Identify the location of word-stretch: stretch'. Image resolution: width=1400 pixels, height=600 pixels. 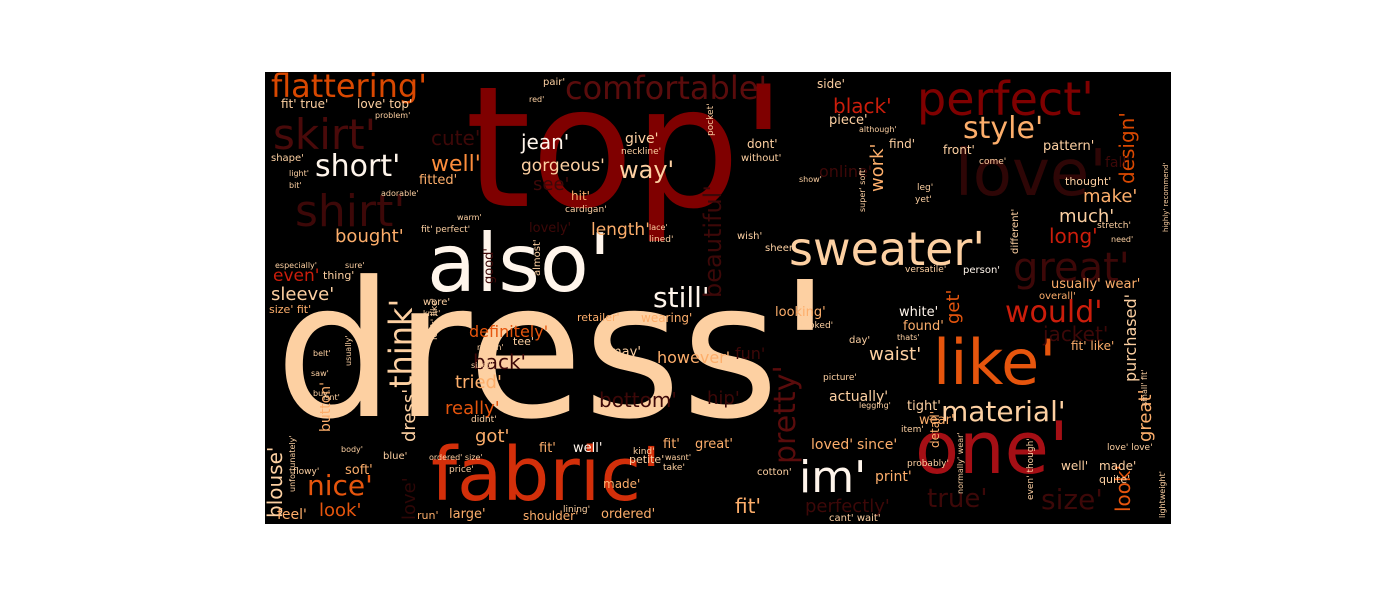
(1114, 226).